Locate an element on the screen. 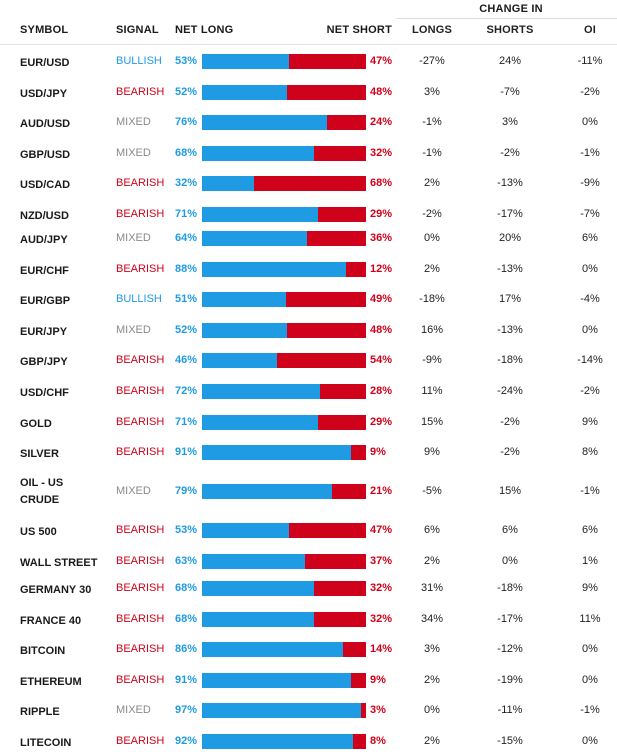  symbol-label: LITECOIN is located at coordinates (46, 743).